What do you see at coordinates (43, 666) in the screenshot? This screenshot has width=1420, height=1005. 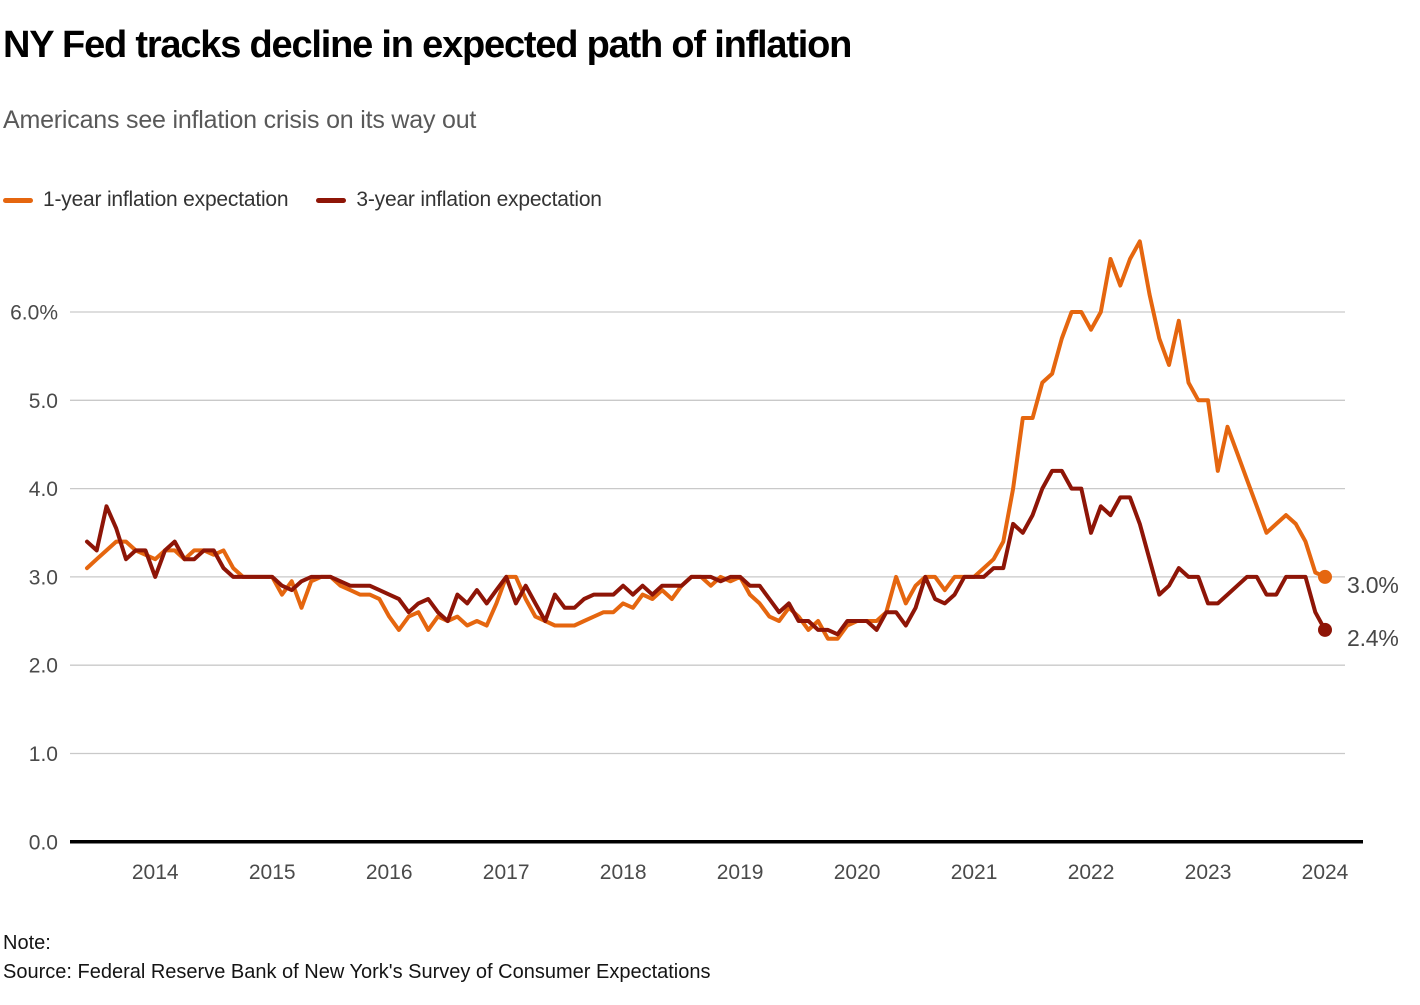 I see `y-axis-tick-label: 2.0` at bounding box center [43, 666].